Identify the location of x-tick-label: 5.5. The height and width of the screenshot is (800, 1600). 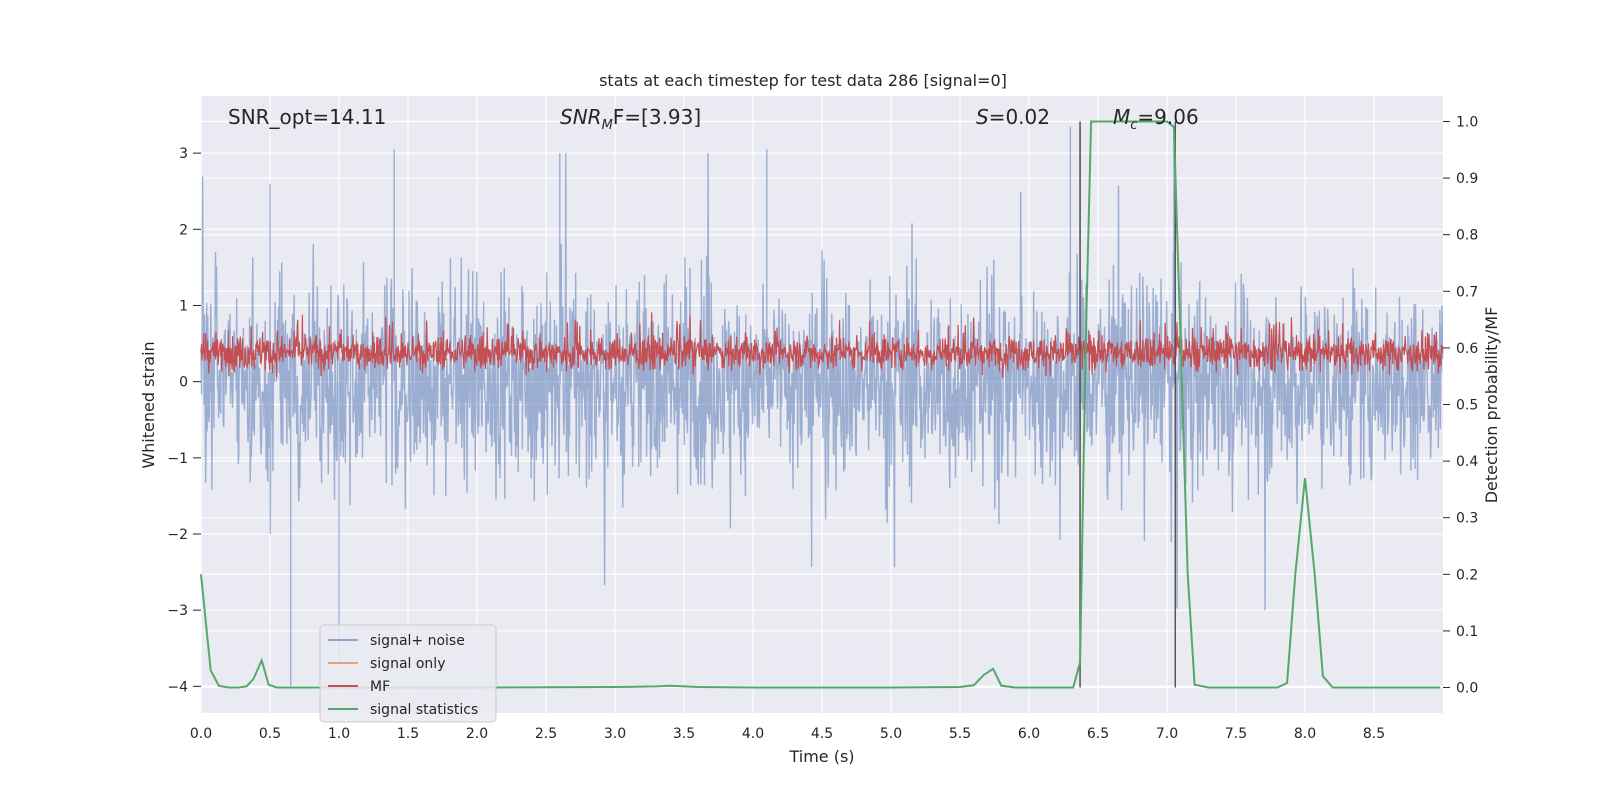
(960, 734).